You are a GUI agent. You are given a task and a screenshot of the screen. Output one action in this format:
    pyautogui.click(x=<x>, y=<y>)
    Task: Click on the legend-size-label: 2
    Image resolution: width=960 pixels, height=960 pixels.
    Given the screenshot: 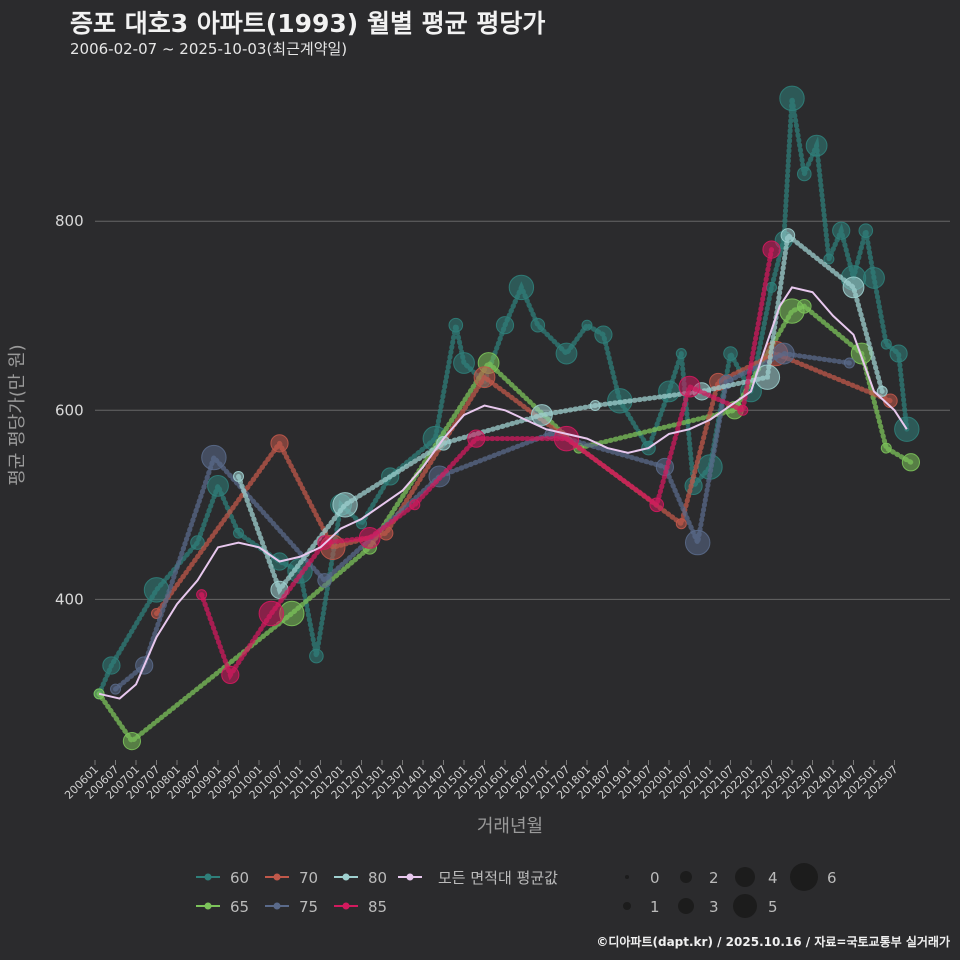 What is the action you would take?
    pyautogui.click(x=714, y=878)
    